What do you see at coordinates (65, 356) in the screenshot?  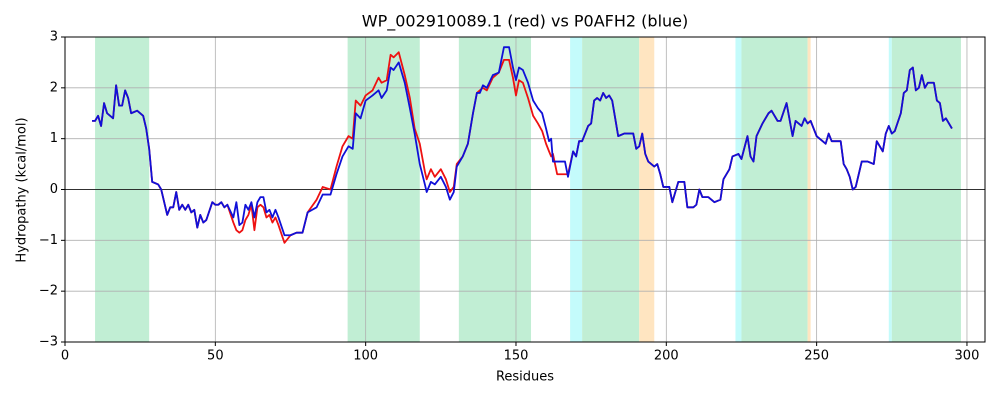 I see `x-tick-label: 0` at bounding box center [65, 356].